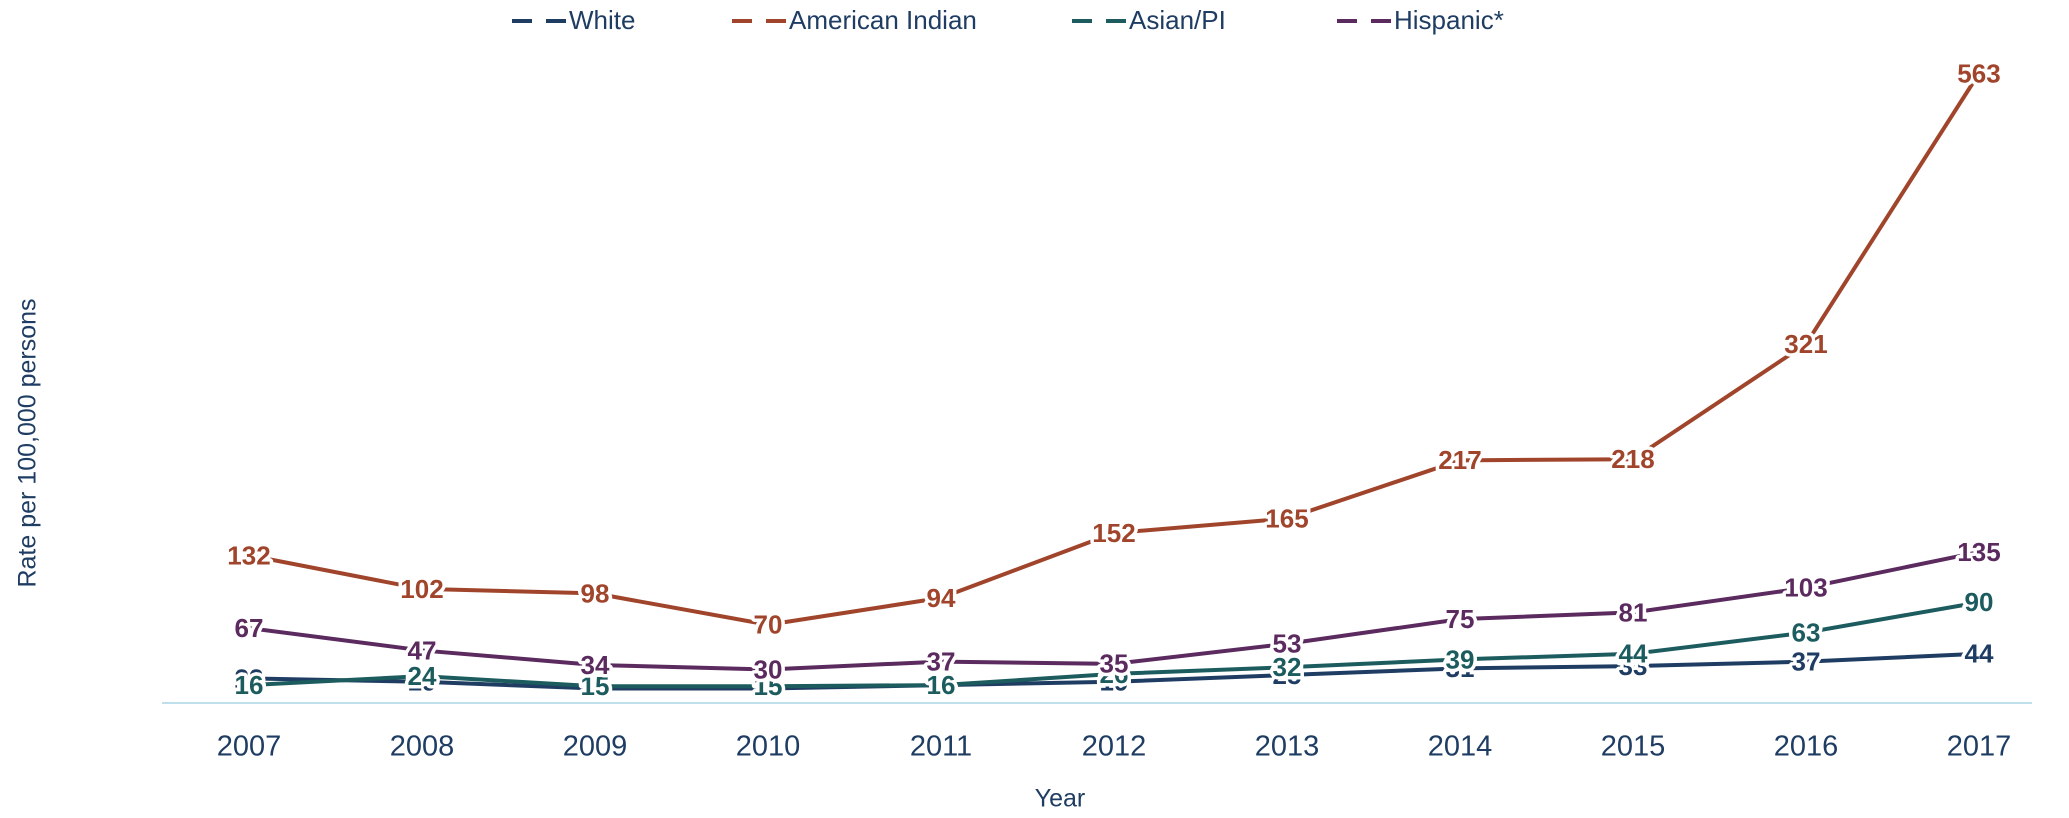  I want to click on legend-label: American Indian, so click(883, 20).